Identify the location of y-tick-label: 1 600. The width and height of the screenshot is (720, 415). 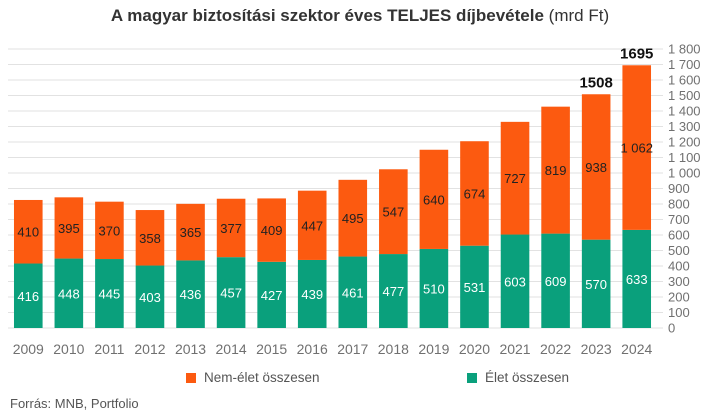
(684, 80).